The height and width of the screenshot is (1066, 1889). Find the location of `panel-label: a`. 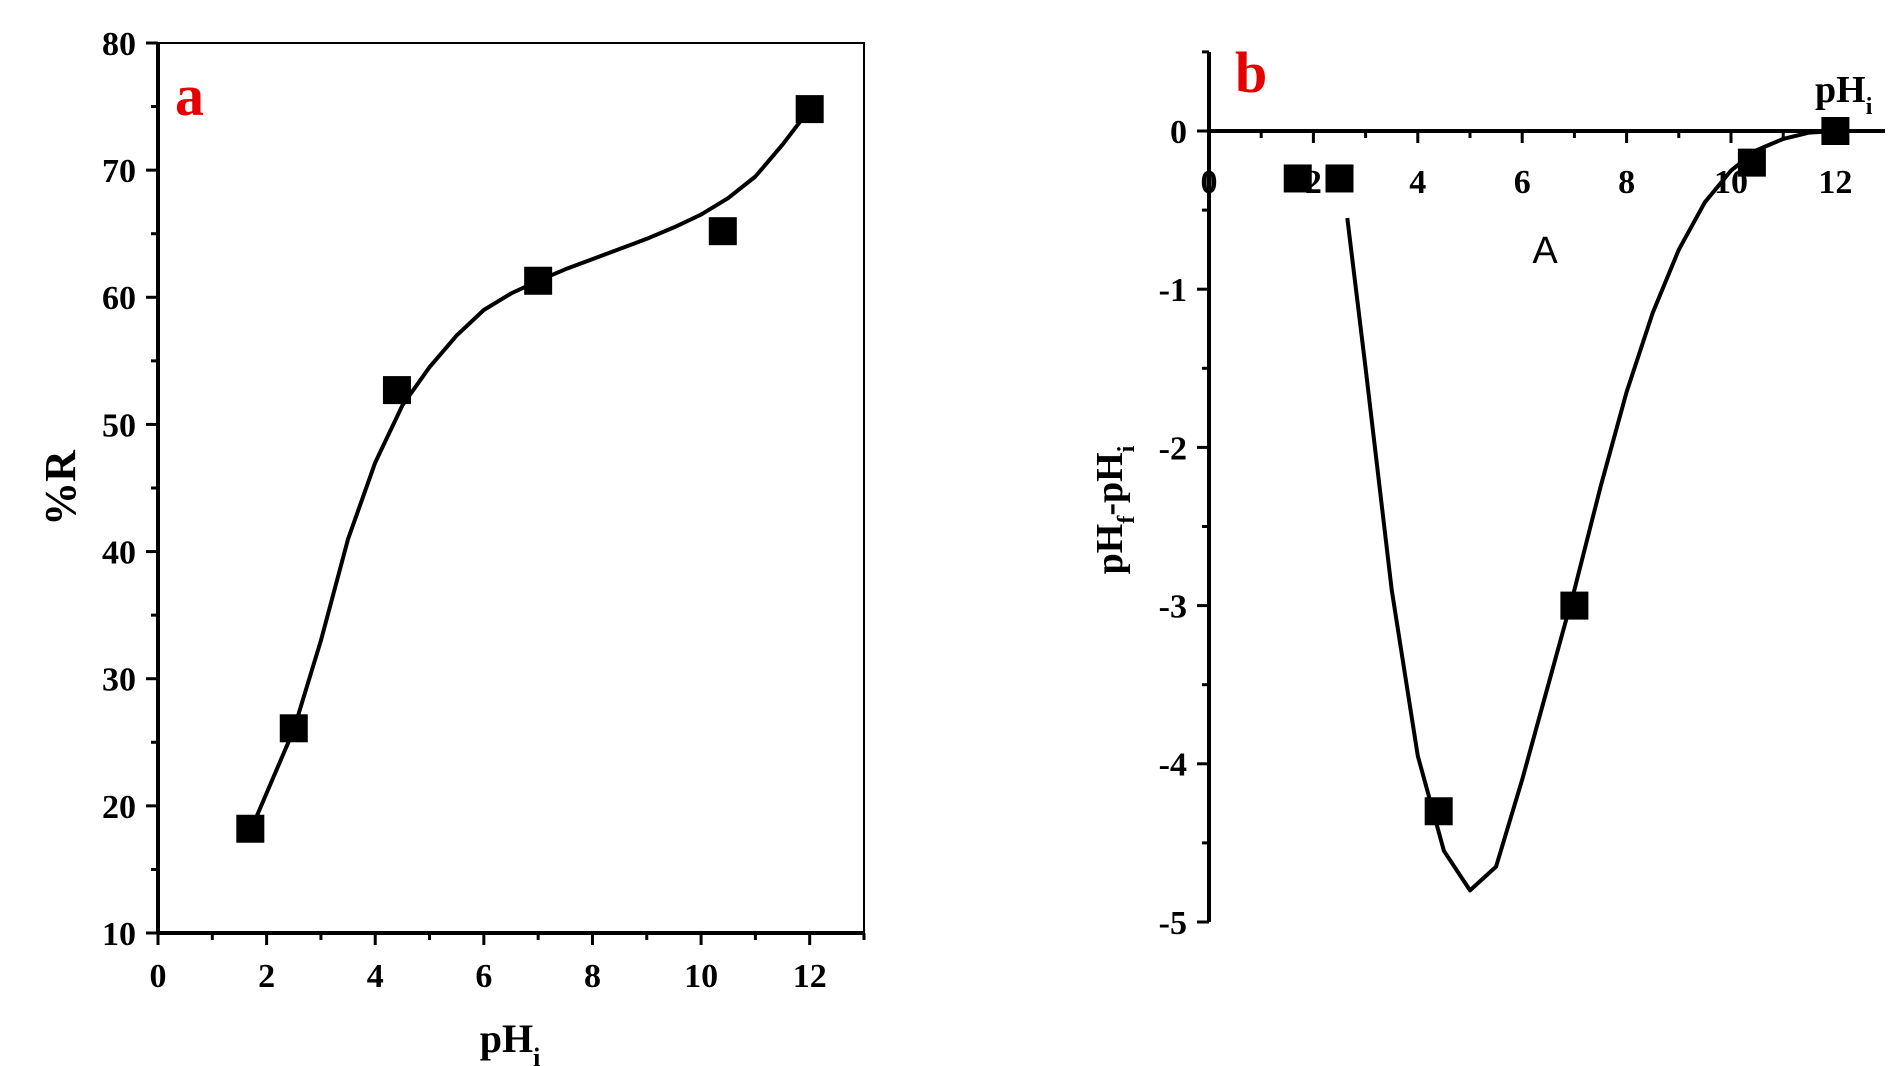

panel-label: a is located at coordinates (189, 95).